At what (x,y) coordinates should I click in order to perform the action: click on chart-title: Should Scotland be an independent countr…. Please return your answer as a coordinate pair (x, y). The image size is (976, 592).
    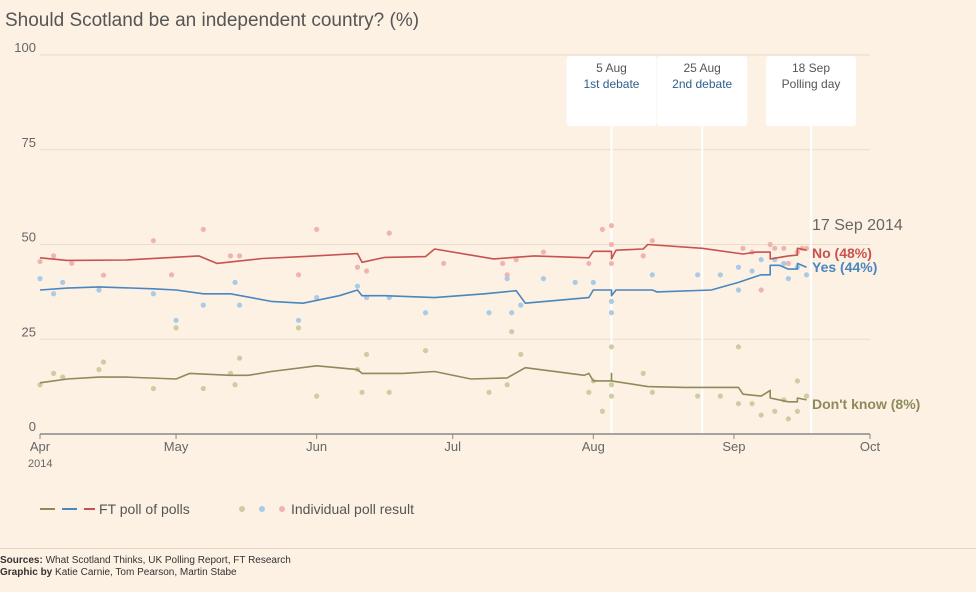
    Looking at the image, I should click on (212, 20).